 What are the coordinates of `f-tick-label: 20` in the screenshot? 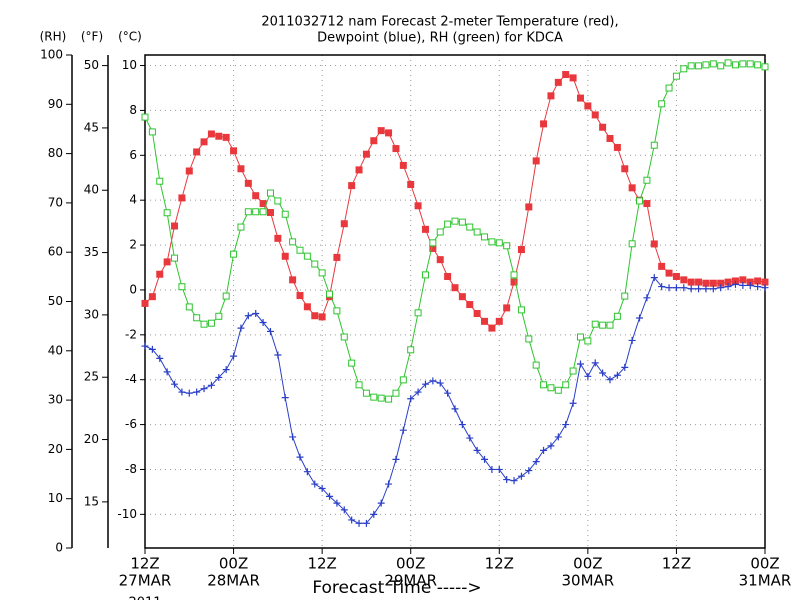 It's located at (91, 439).